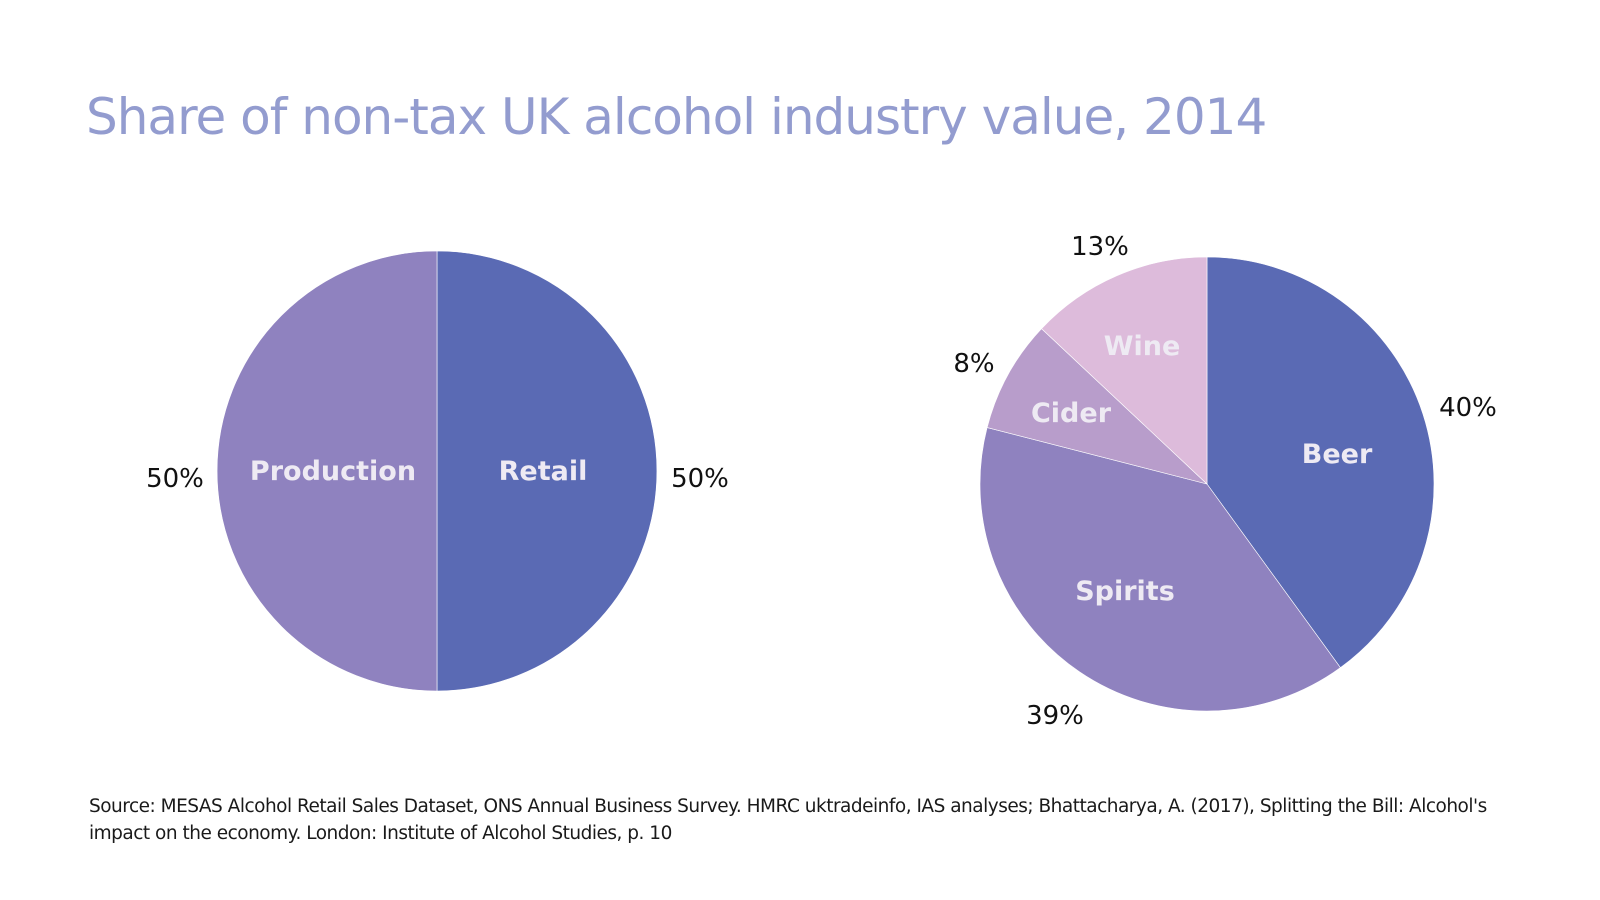 Image resolution: width=1600 pixels, height=900 pixels. Describe the element at coordinates (543, 471) in the screenshot. I see `slice-label-retail: Retail` at that location.